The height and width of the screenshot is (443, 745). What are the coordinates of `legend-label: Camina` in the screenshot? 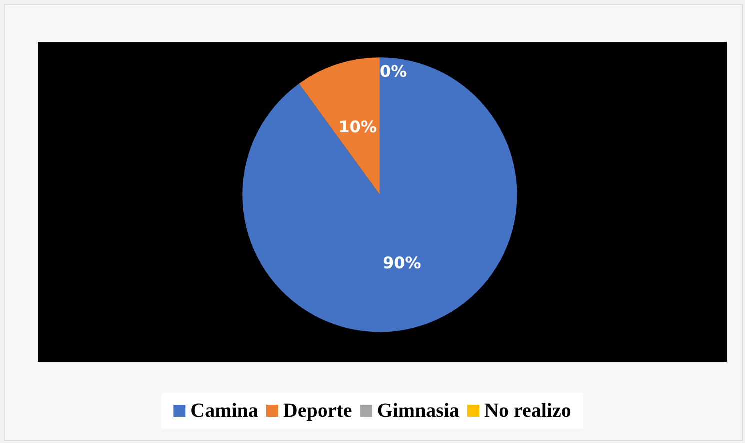 It's located at (224, 411).